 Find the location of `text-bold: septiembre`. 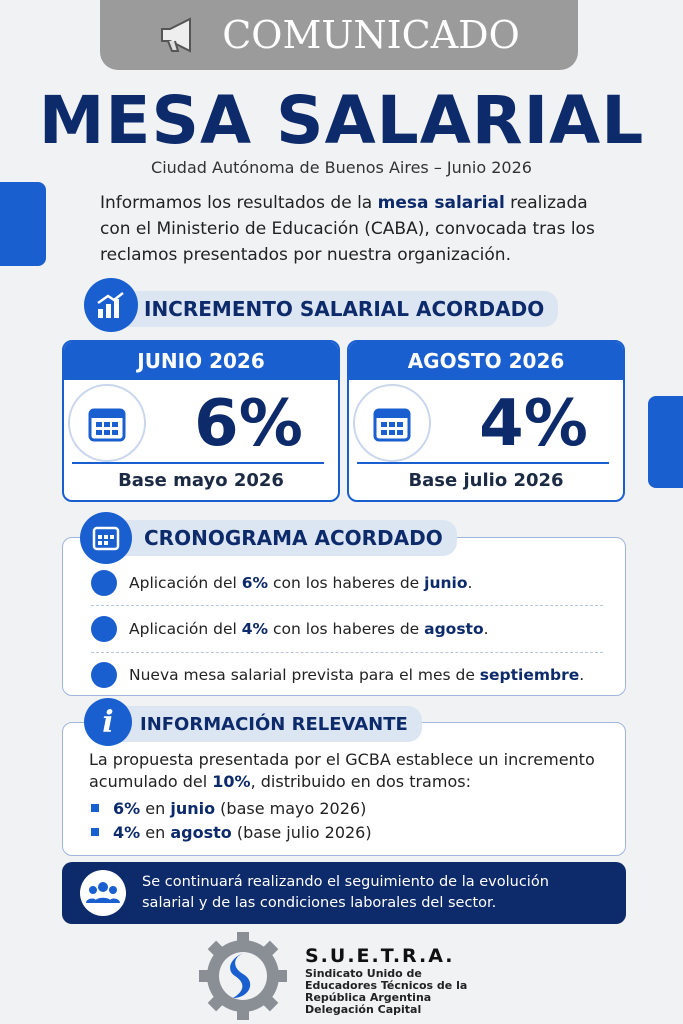

text-bold: septiembre is located at coordinates (529, 675).